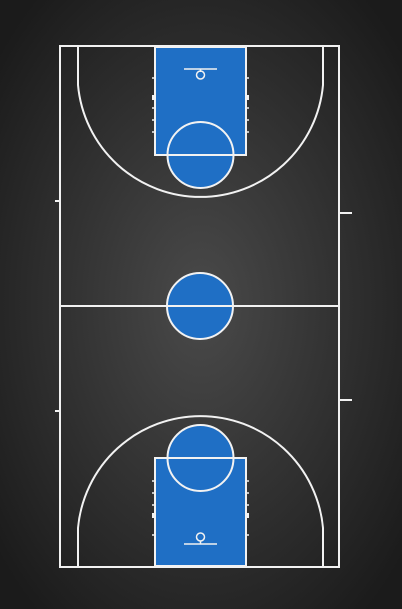  Describe the element at coordinates (200, 537) in the screenshot. I see `bottom-rim` at that location.